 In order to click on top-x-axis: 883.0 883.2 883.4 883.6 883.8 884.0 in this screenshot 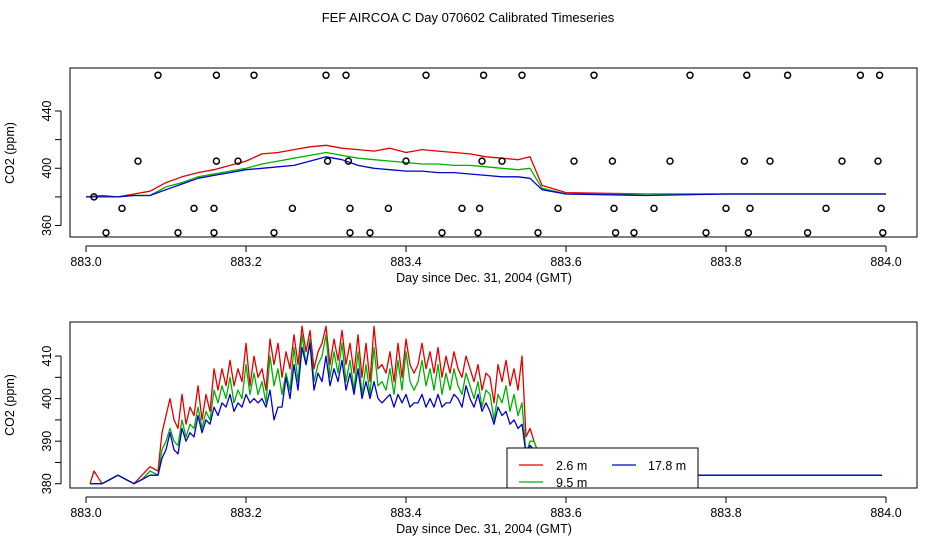, I will do `click(486, 257)`.